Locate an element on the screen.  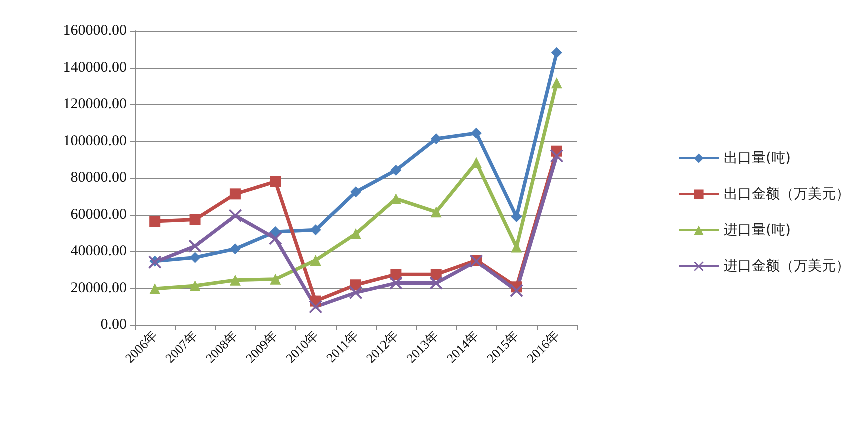
y-tick-label: 80000.00 is located at coordinates (98, 178).